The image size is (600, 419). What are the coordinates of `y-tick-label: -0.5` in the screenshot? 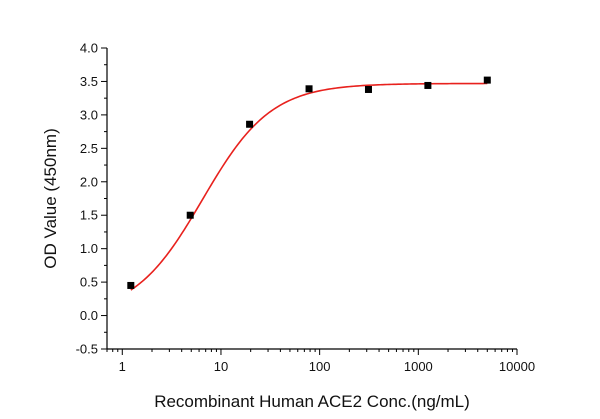 It's located at (87, 349).